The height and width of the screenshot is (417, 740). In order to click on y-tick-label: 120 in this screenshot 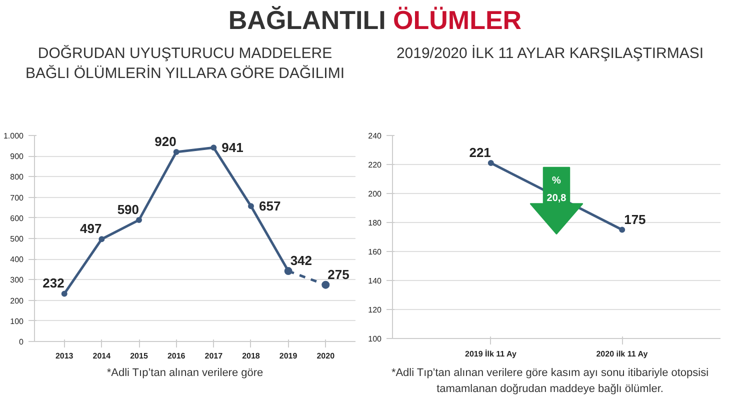, I will do `click(375, 310)`.